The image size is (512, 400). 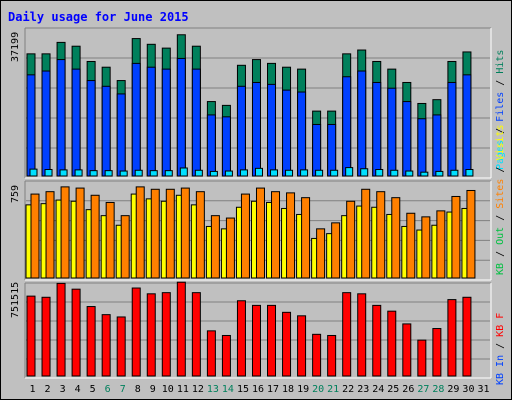 What do you see at coordinates (258, 389) in the screenshot?
I see `day-label: 16` at bounding box center [258, 389].